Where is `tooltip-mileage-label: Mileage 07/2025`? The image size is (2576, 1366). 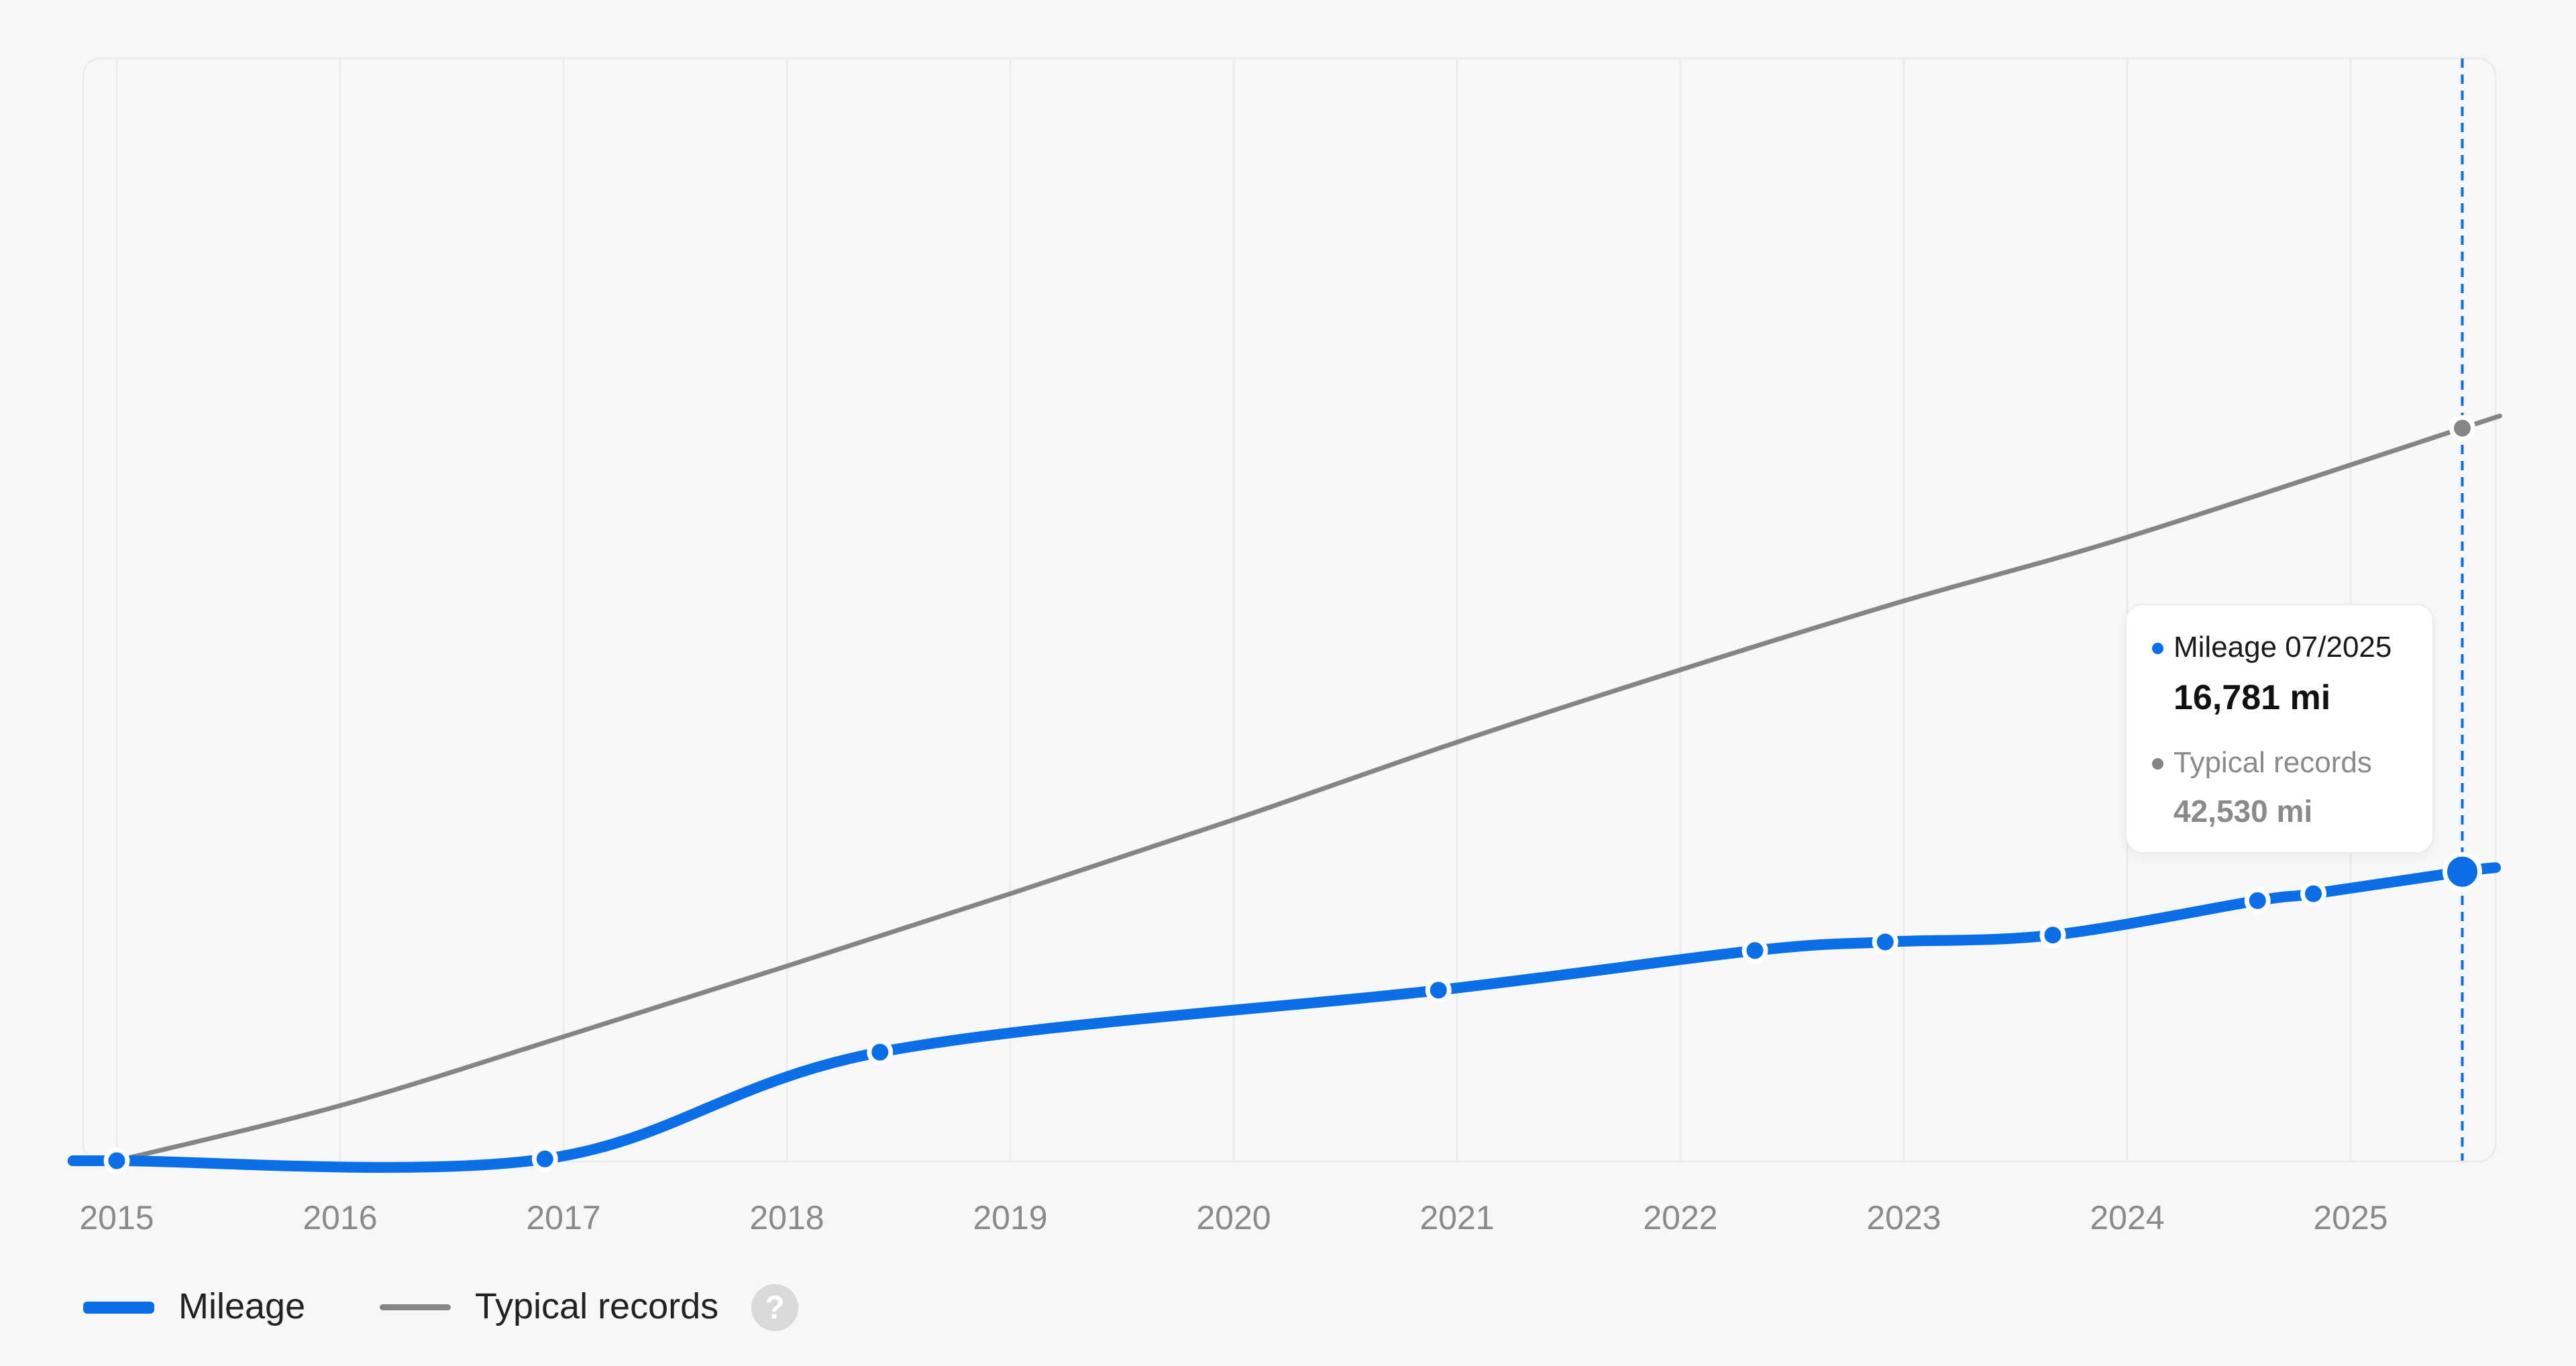
tooltip-mileage-label: Mileage 07/2025 is located at coordinates (2283, 648).